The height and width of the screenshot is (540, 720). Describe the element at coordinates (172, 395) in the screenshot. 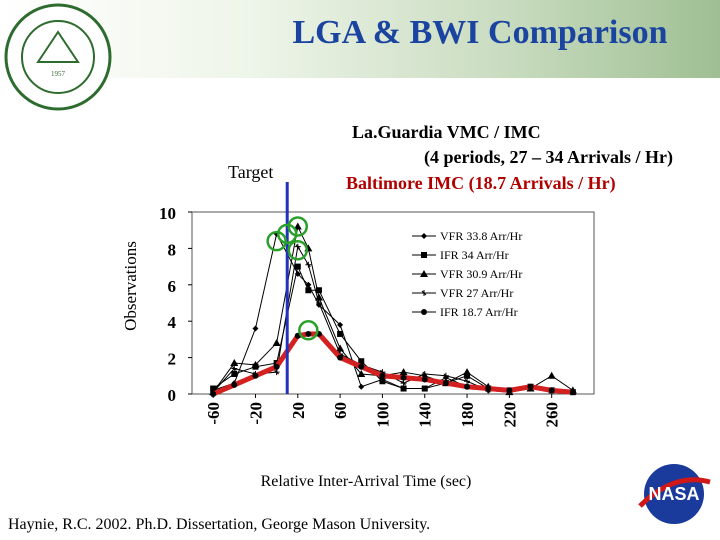

I see `y-tick-label: 0` at that location.